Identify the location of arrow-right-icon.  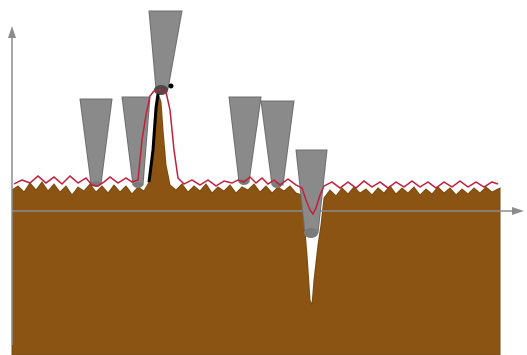
(518, 211).